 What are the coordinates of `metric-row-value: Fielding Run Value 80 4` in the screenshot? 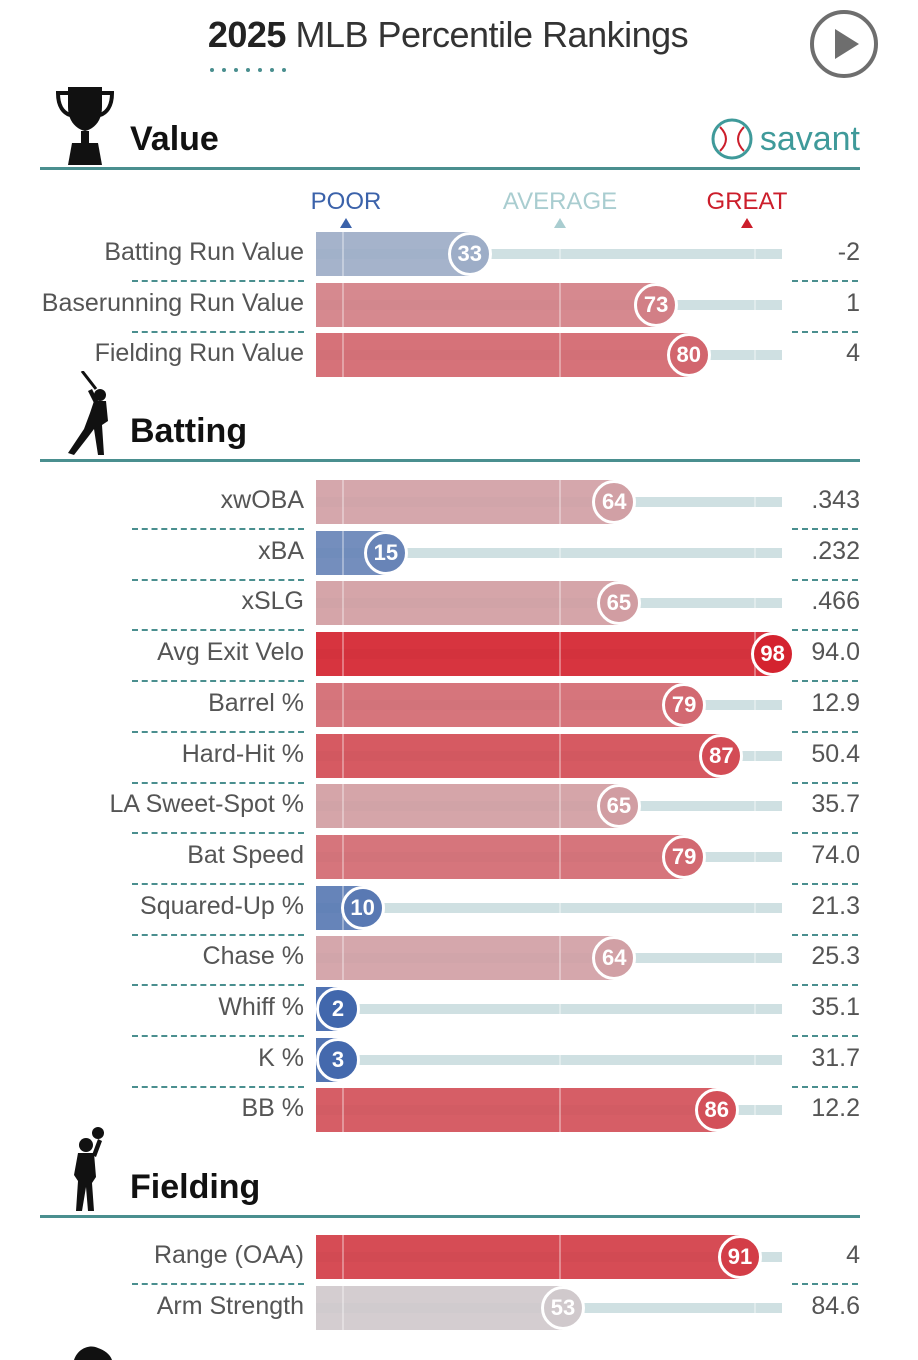 It's located at (459, 355).